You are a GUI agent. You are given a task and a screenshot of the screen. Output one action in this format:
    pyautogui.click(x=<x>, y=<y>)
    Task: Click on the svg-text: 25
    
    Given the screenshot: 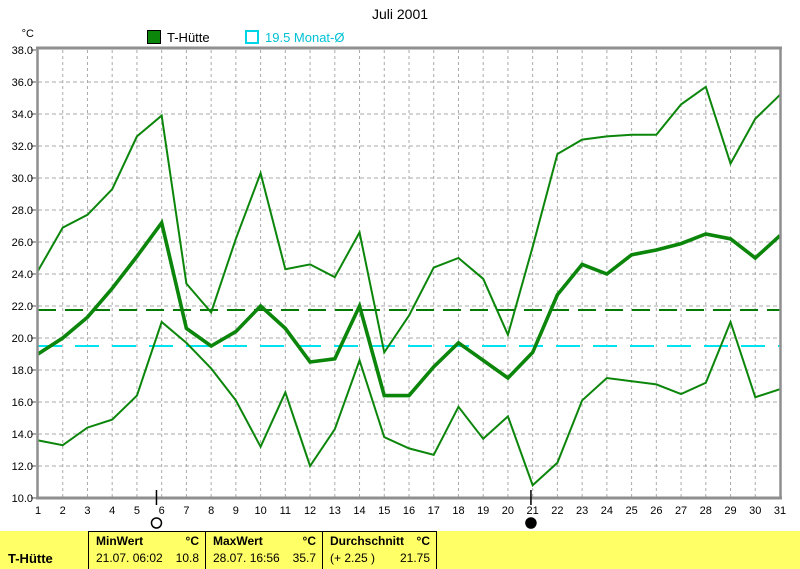 What is the action you would take?
    pyautogui.click(x=631, y=511)
    